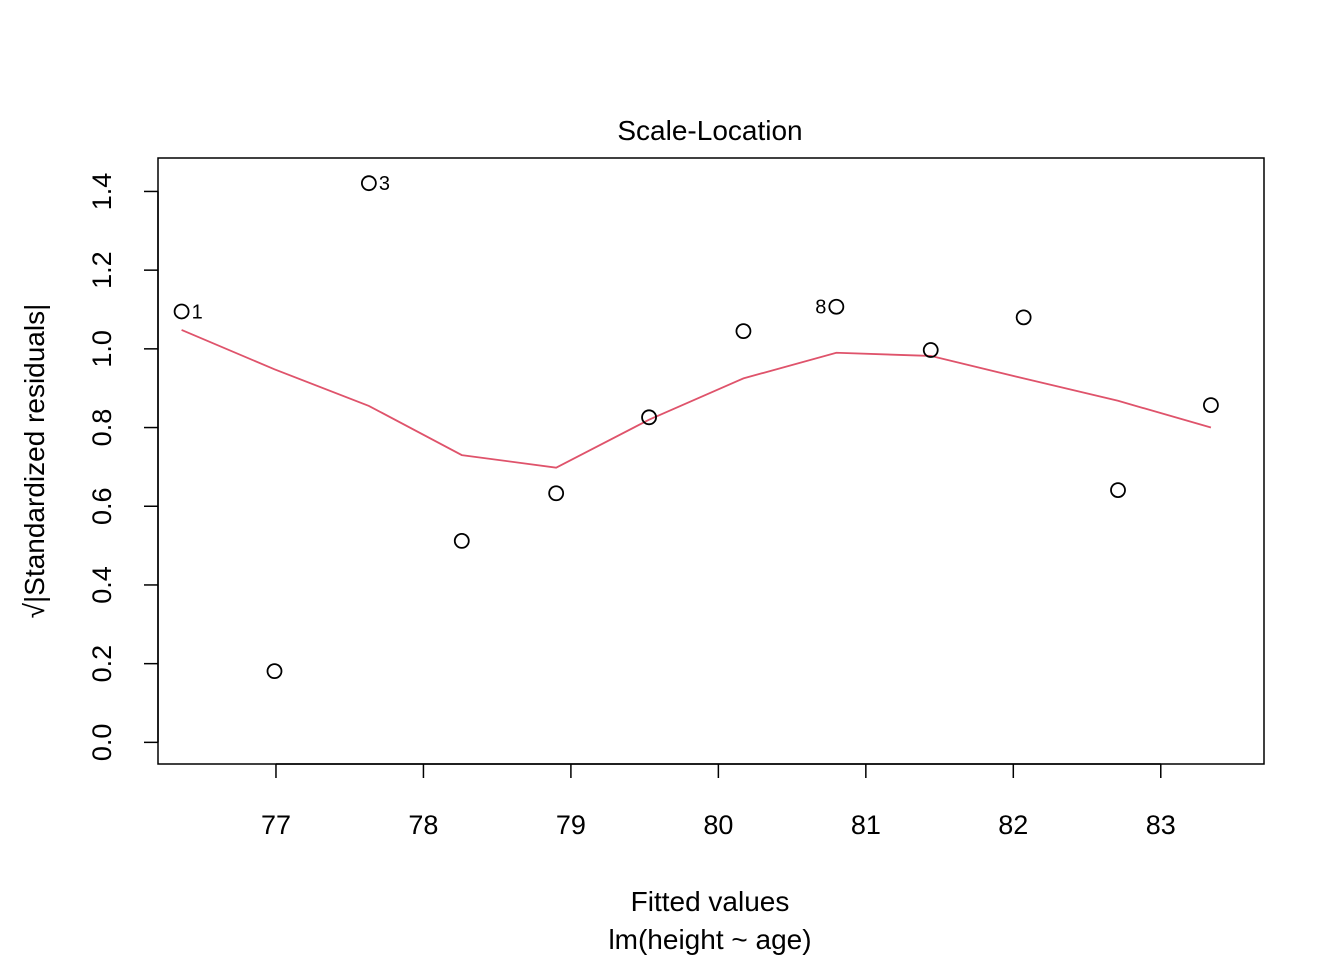  Describe the element at coordinates (718, 825) in the screenshot. I see `x-tick-label: 80` at that location.